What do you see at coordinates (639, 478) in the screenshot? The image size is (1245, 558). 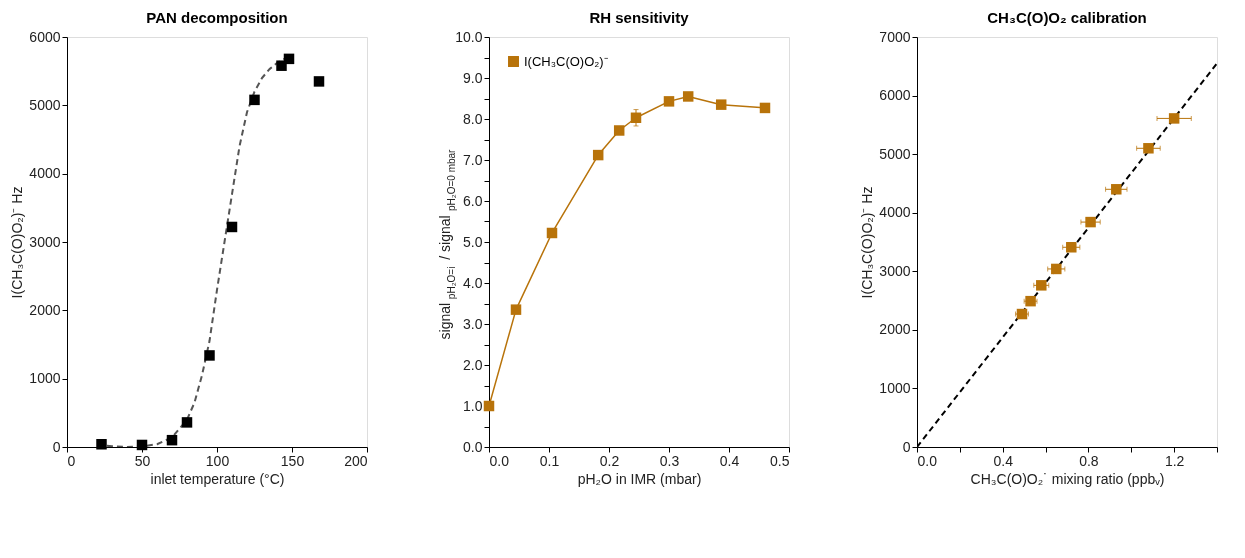 I see `x-axis-title: pH₂O in IMR (mbar)` at bounding box center [639, 478].